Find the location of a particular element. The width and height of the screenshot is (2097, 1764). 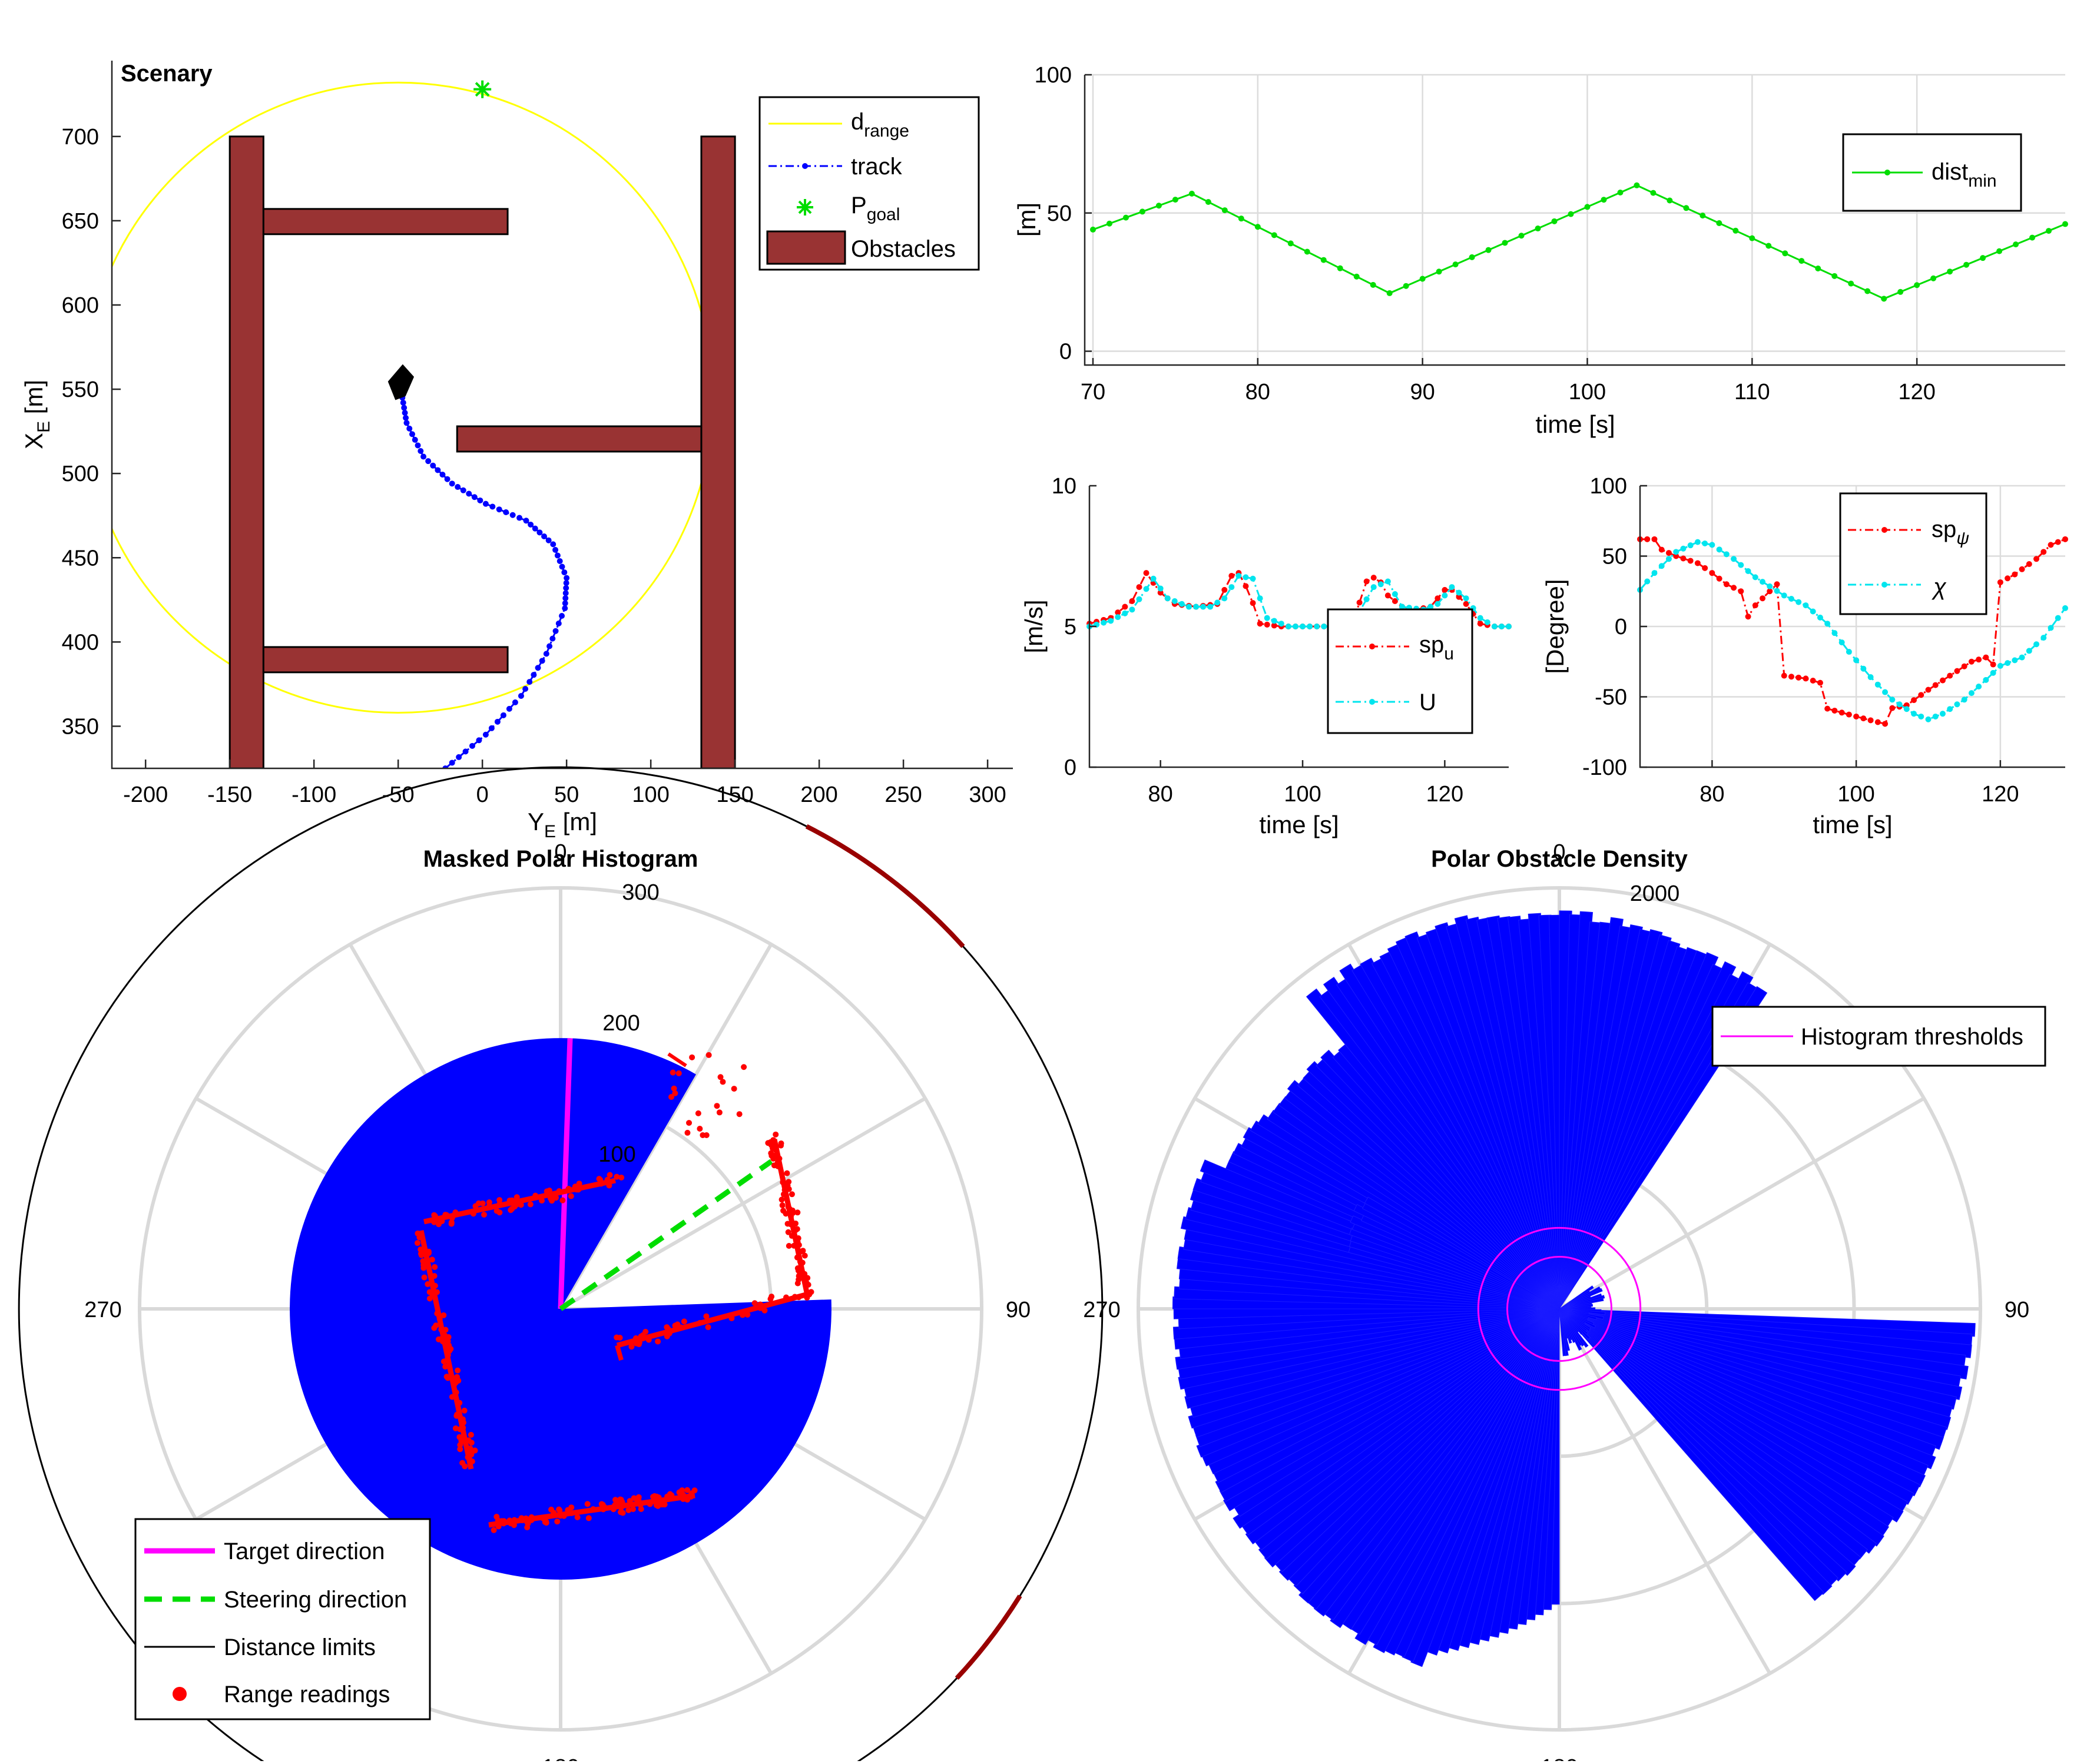

threshold-circle is located at coordinates (1559, 1308).